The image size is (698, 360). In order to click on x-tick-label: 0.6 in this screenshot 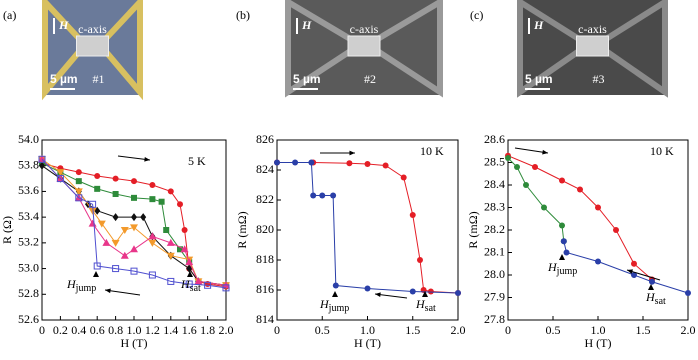, I will do `click(97, 330)`.